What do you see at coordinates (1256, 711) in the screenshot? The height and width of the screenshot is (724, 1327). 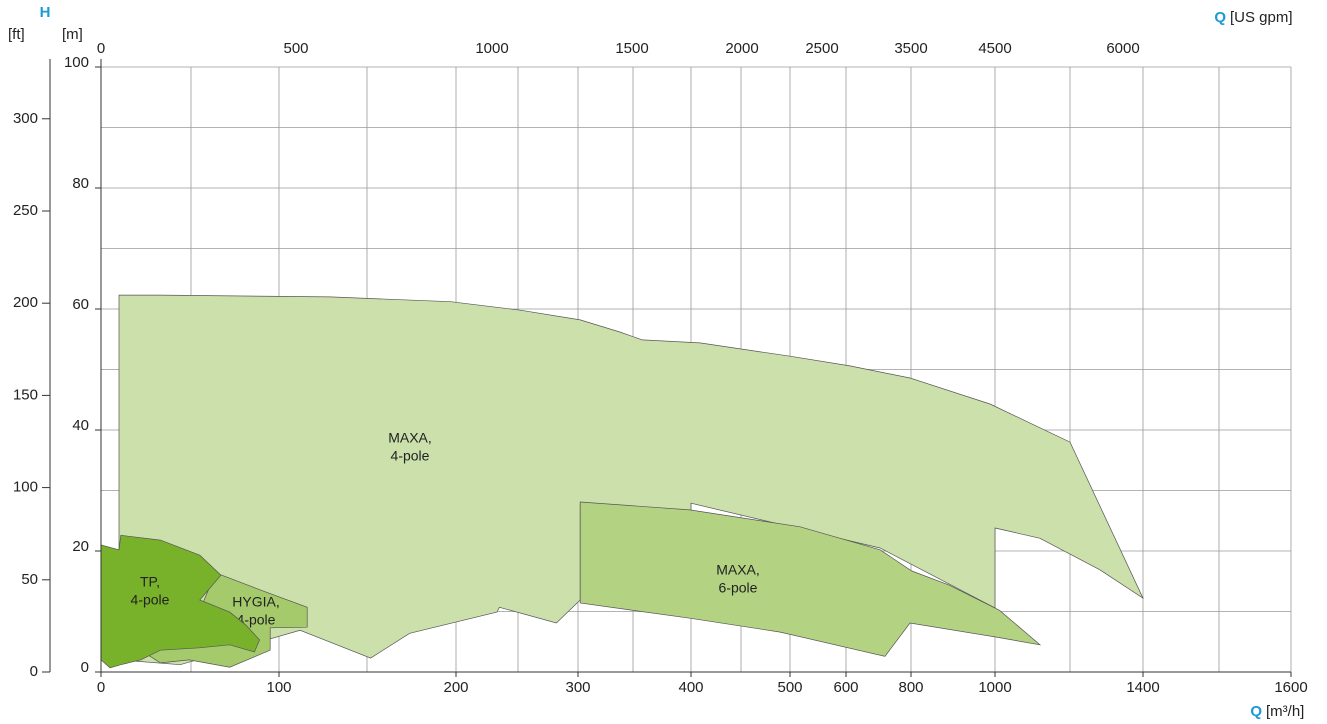 I see `x-label: Q` at bounding box center [1256, 711].